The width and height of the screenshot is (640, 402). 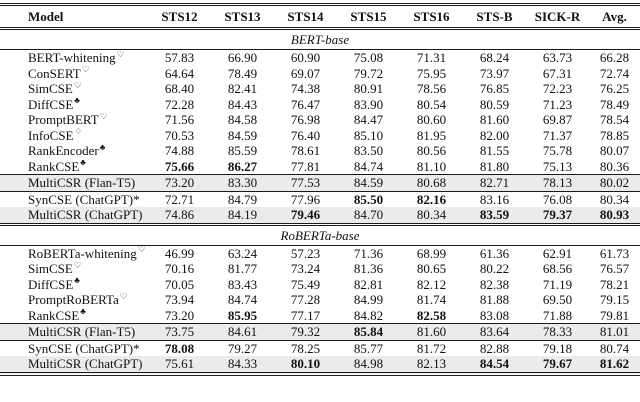 I want to click on score-cell: 76.98, so click(x=305, y=119).